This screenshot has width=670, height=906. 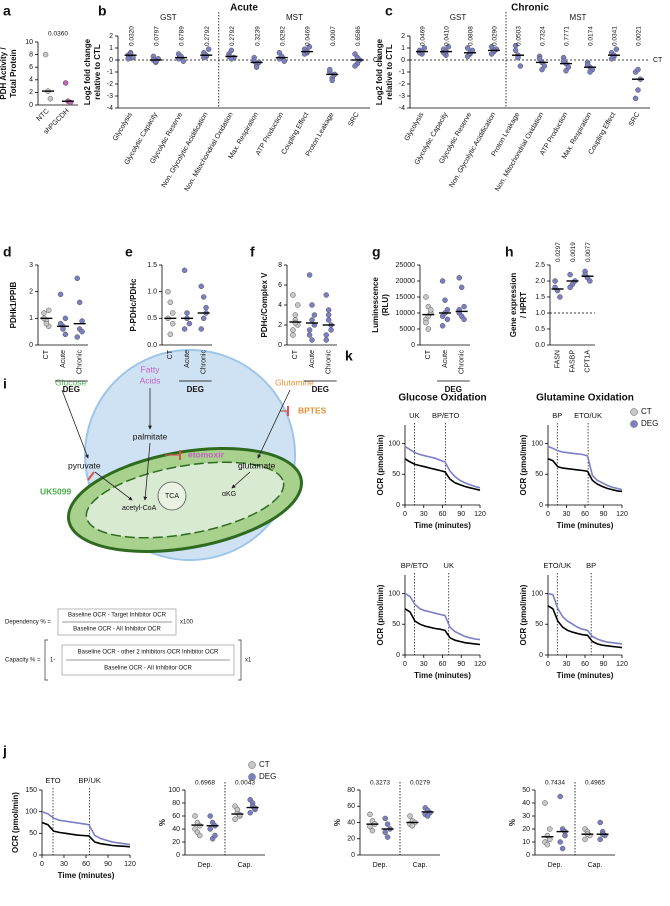 What do you see at coordinates (252, 252) in the screenshot?
I see `panel-letter: f` at bounding box center [252, 252].